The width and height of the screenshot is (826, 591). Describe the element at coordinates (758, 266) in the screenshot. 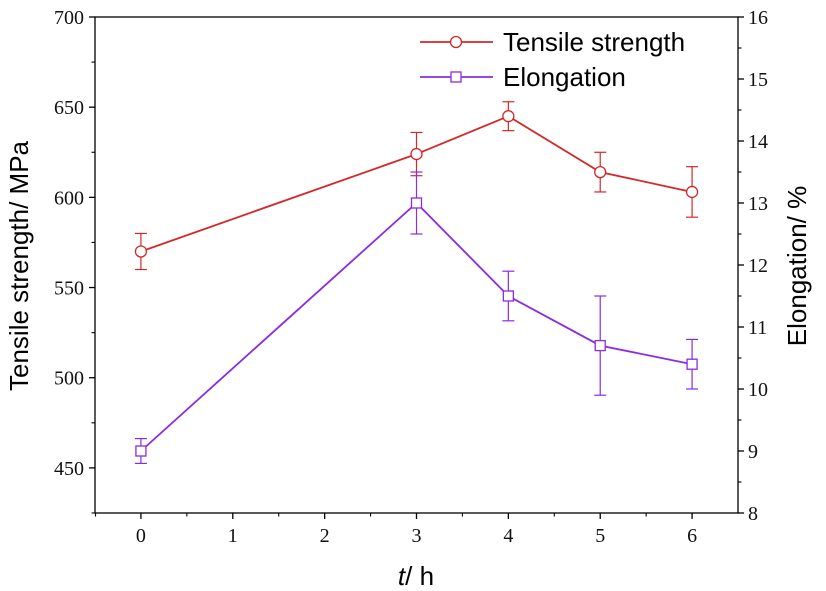

I see `y-right-tick-label: 12` at that location.